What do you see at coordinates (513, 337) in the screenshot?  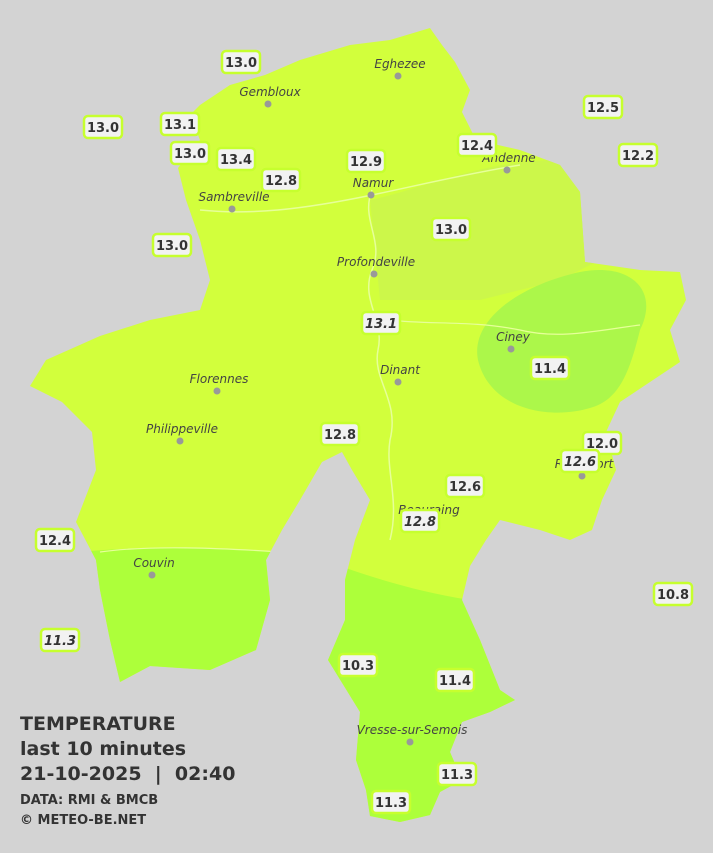 I see `city-name: Ciney` at bounding box center [513, 337].